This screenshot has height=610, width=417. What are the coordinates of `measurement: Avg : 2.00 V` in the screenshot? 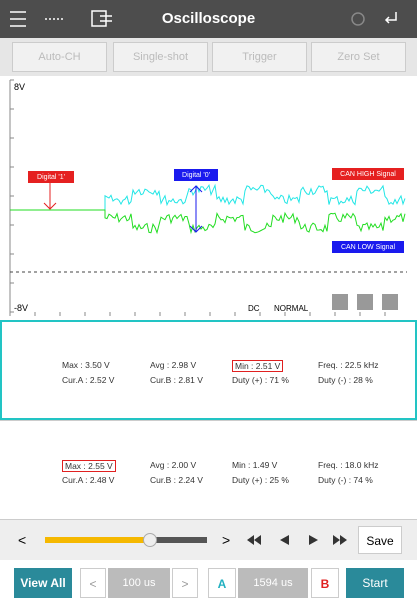 It's located at (173, 465).